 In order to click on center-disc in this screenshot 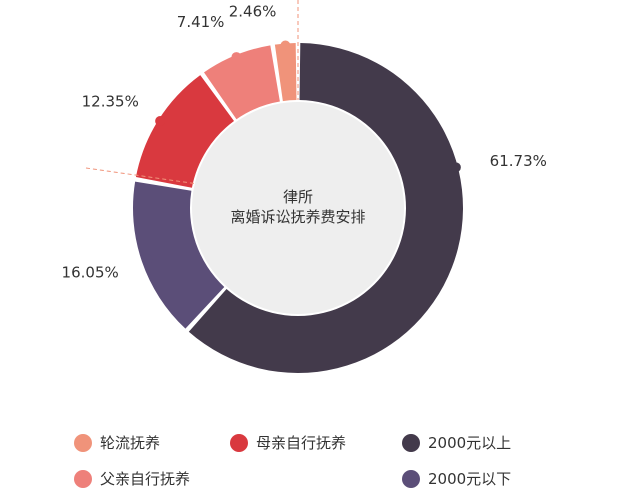, I will do `click(298, 208)`.